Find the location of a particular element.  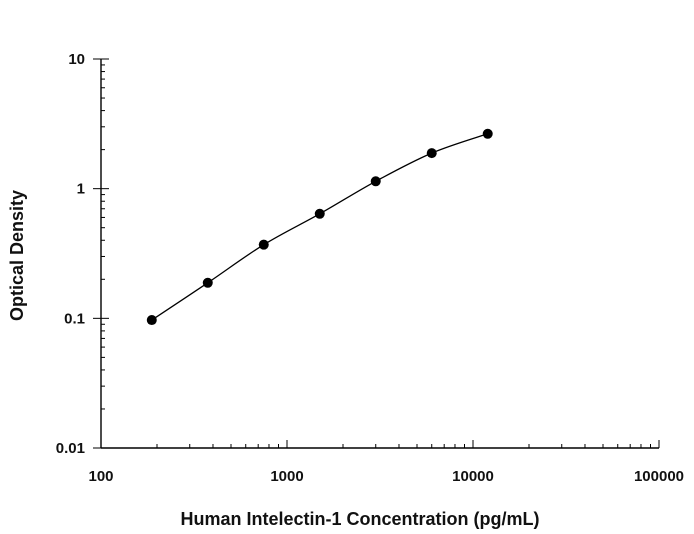

y-tick-label: 1 is located at coordinates (81, 189).